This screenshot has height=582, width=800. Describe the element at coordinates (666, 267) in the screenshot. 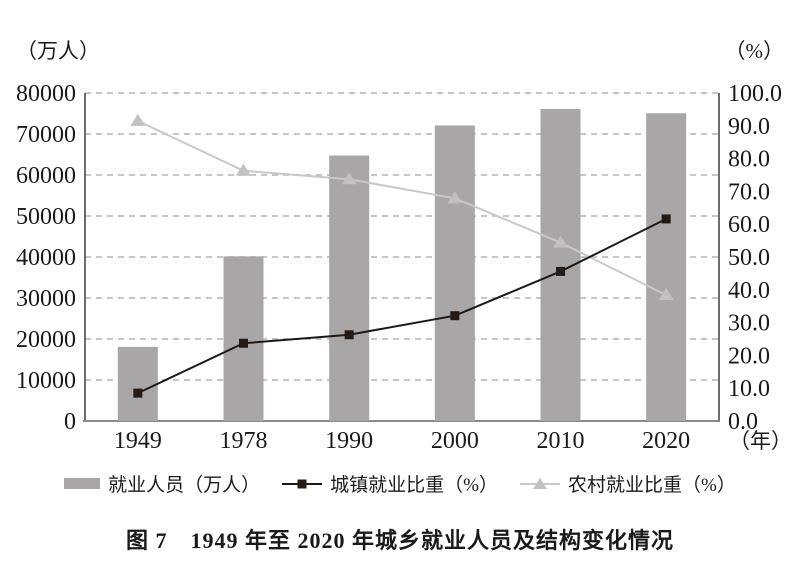

I see `bar-2020` at that location.